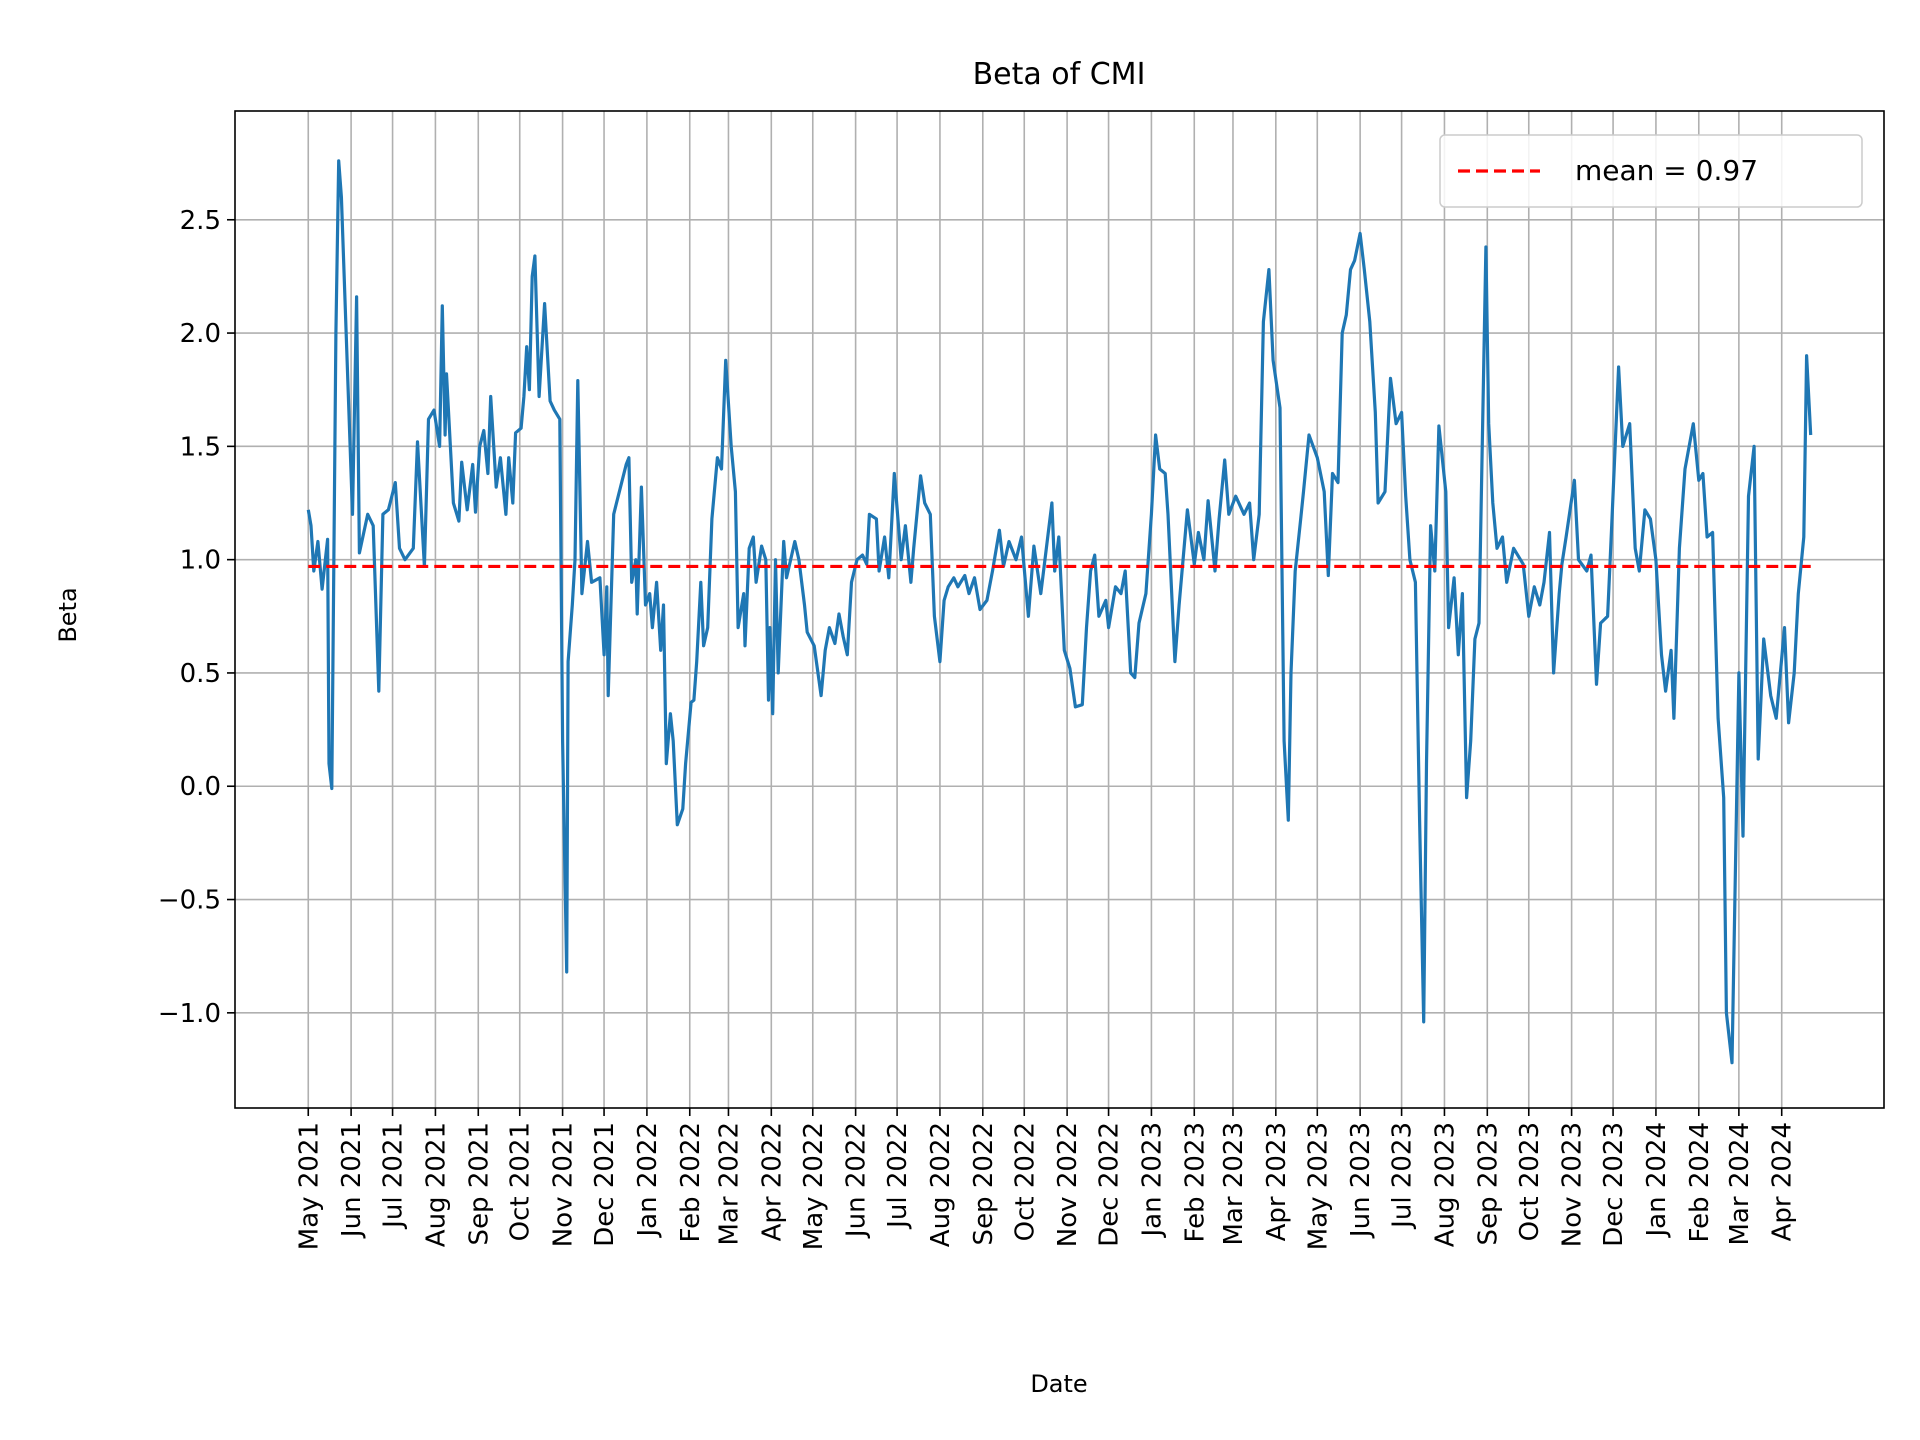  Describe the element at coordinates (189, 1014) in the screenshot. I see `y-tick-label: −1.0` at that location.